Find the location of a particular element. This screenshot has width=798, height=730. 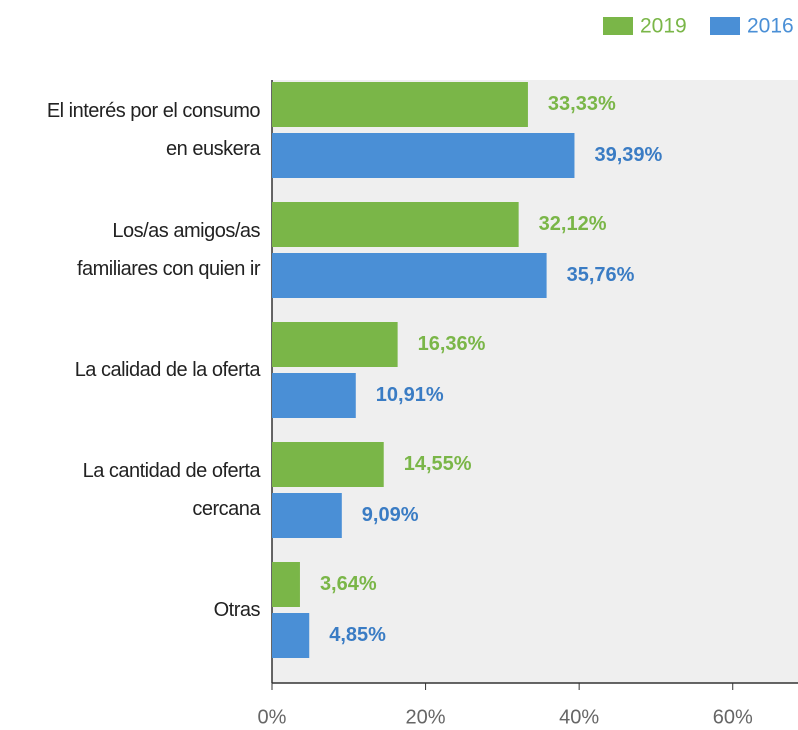

value-label: 33,33% is located at coordinates (582, 104).